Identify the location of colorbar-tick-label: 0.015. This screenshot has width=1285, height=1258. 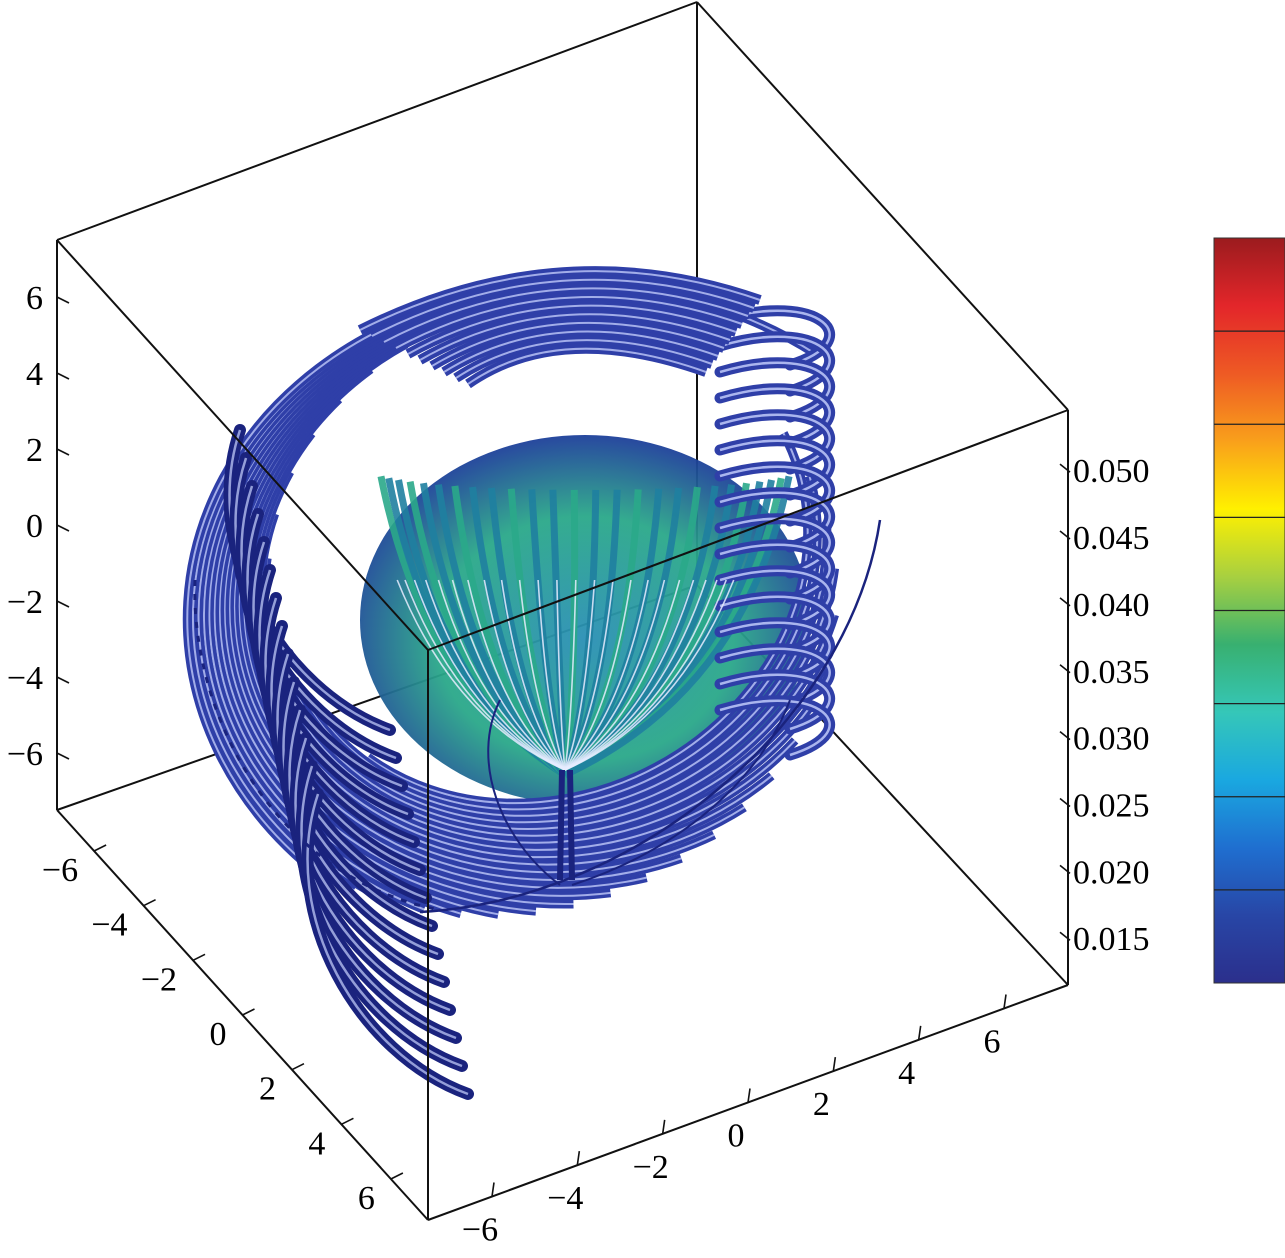
(1111, 939).